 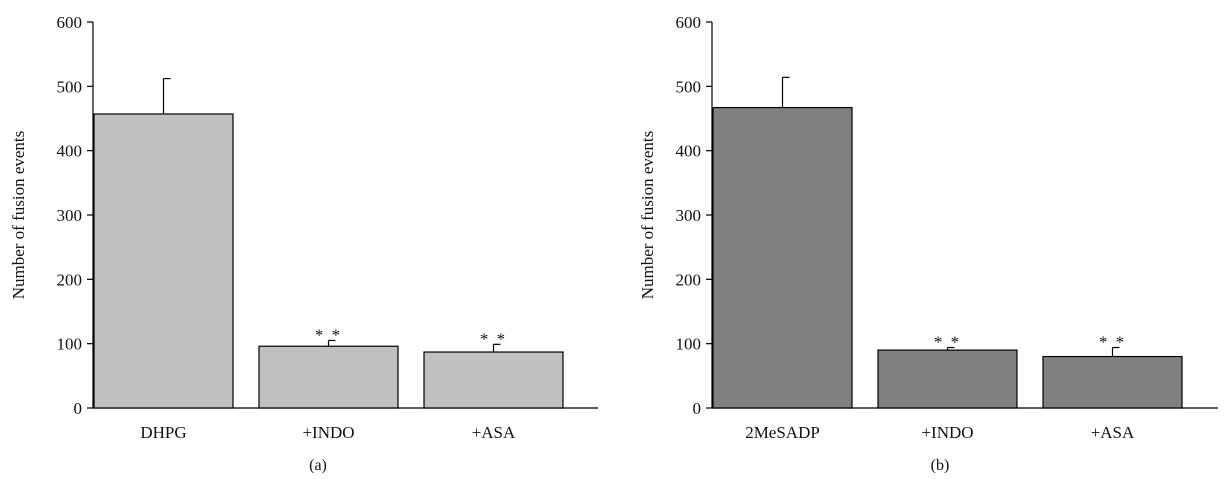 What do you see at coordinates (163, 432) in the screenshot?
I see `x-tick-label-a: DHPG` at bounding box center [163, 432].